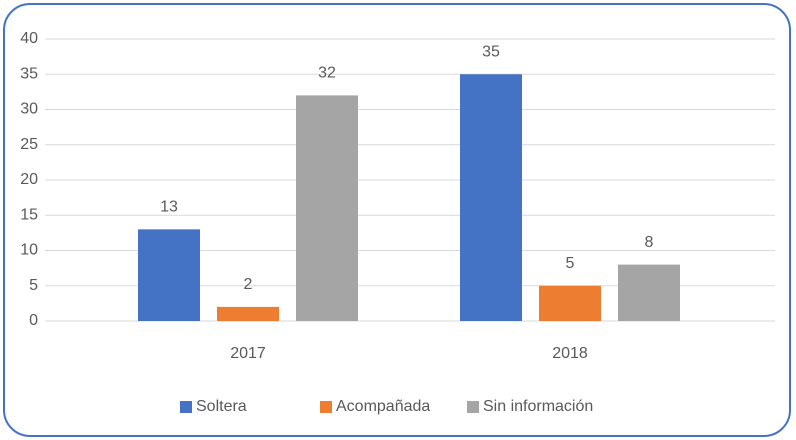 This screenshot has width=796, height=440. I want to click on y-tick-label: 40, so click(29, 38).